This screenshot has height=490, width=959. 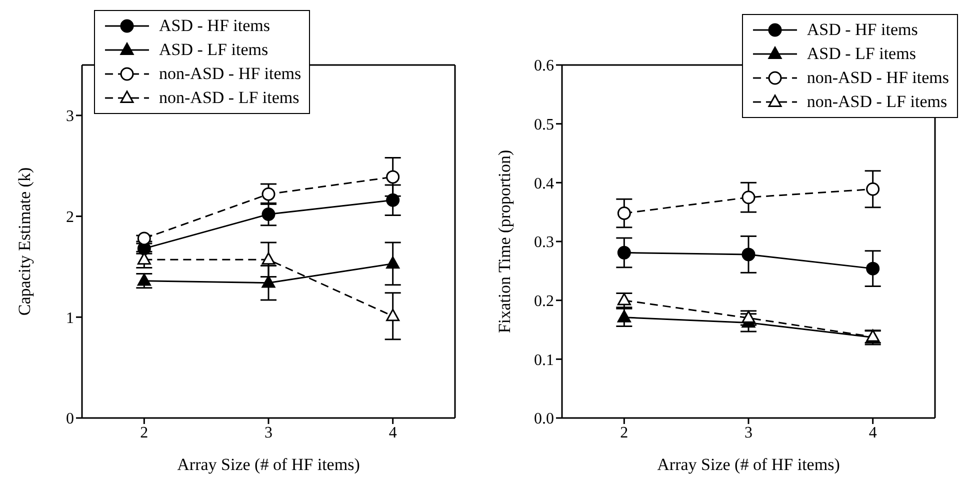 What do you see at coordinates (70, 117) in the screenshot?
I see `y-tick-label: 3` at bounding box center [70, 117].